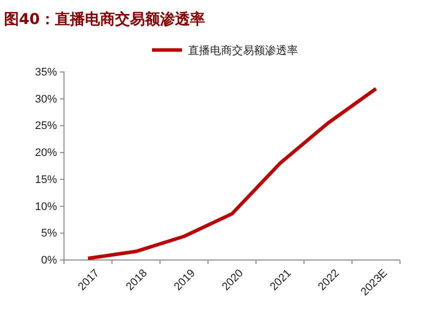  What do you see at coordinates (46, 99) in the screenshot?
I see `y-tick-label: 30%` at bounding box center [46, 99].